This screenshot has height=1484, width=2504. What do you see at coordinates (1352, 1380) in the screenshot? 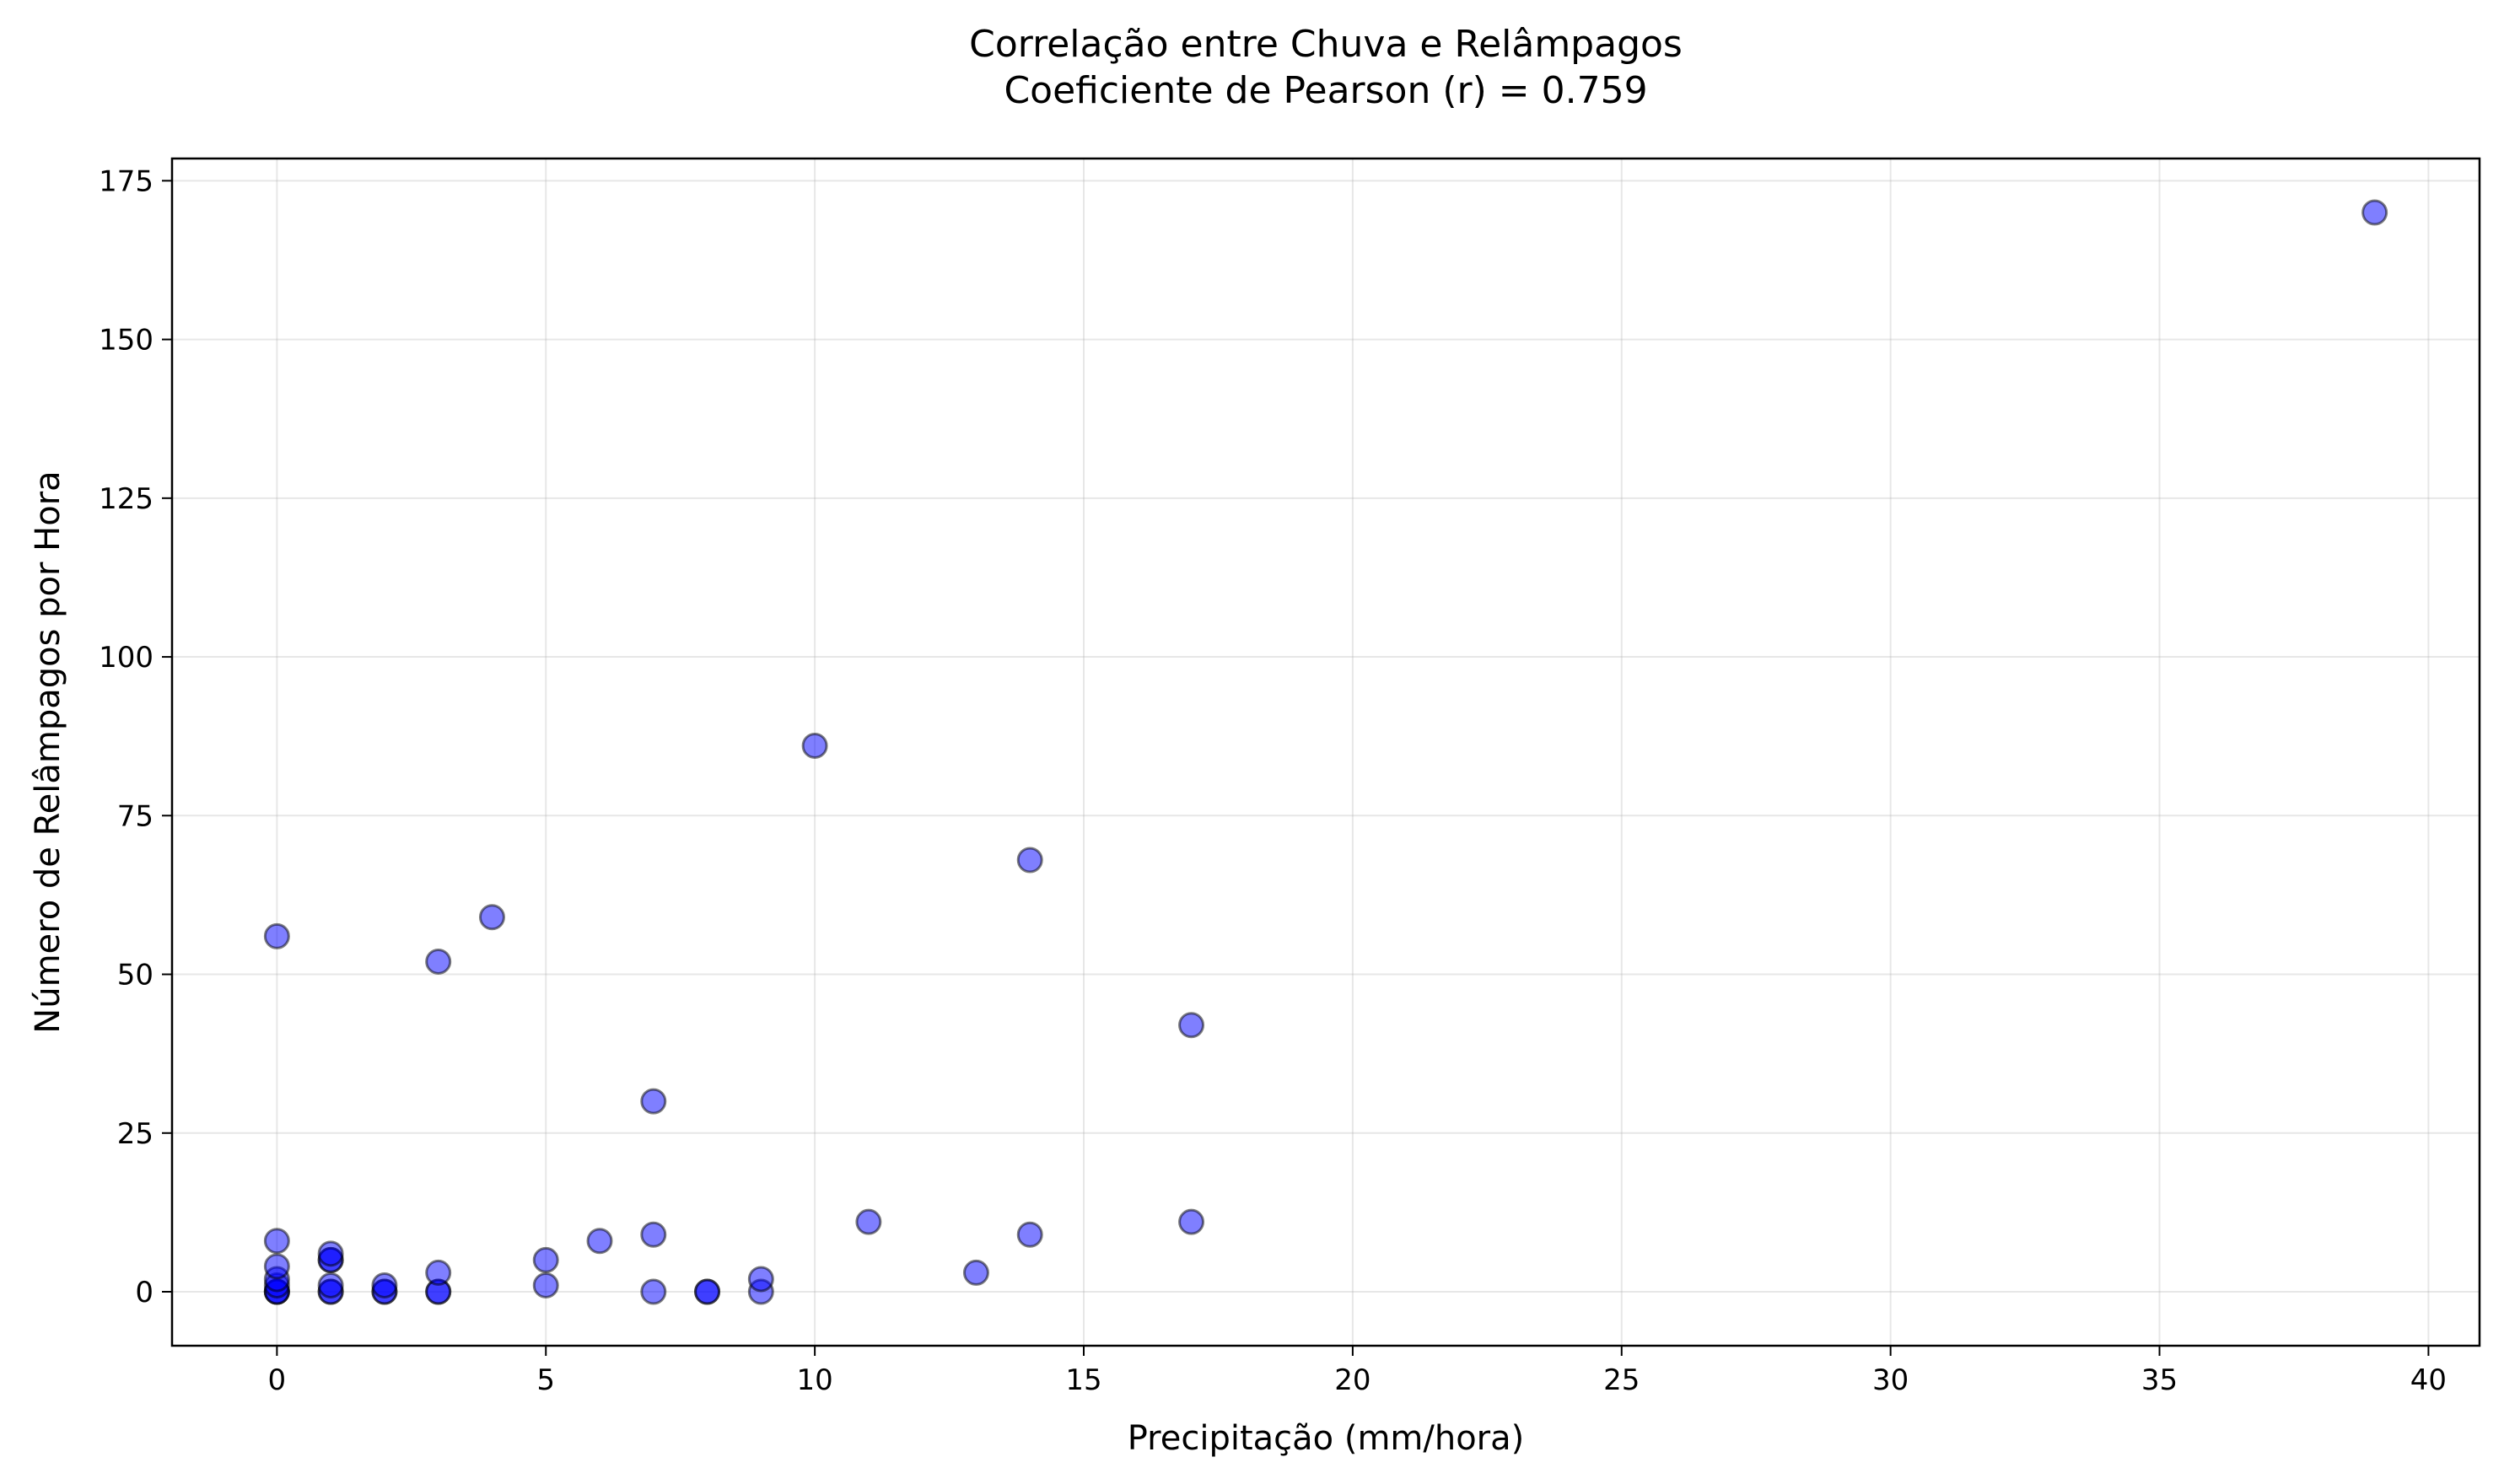
I see `x-tick-label: 20` at bounding box center [1352, 1380].